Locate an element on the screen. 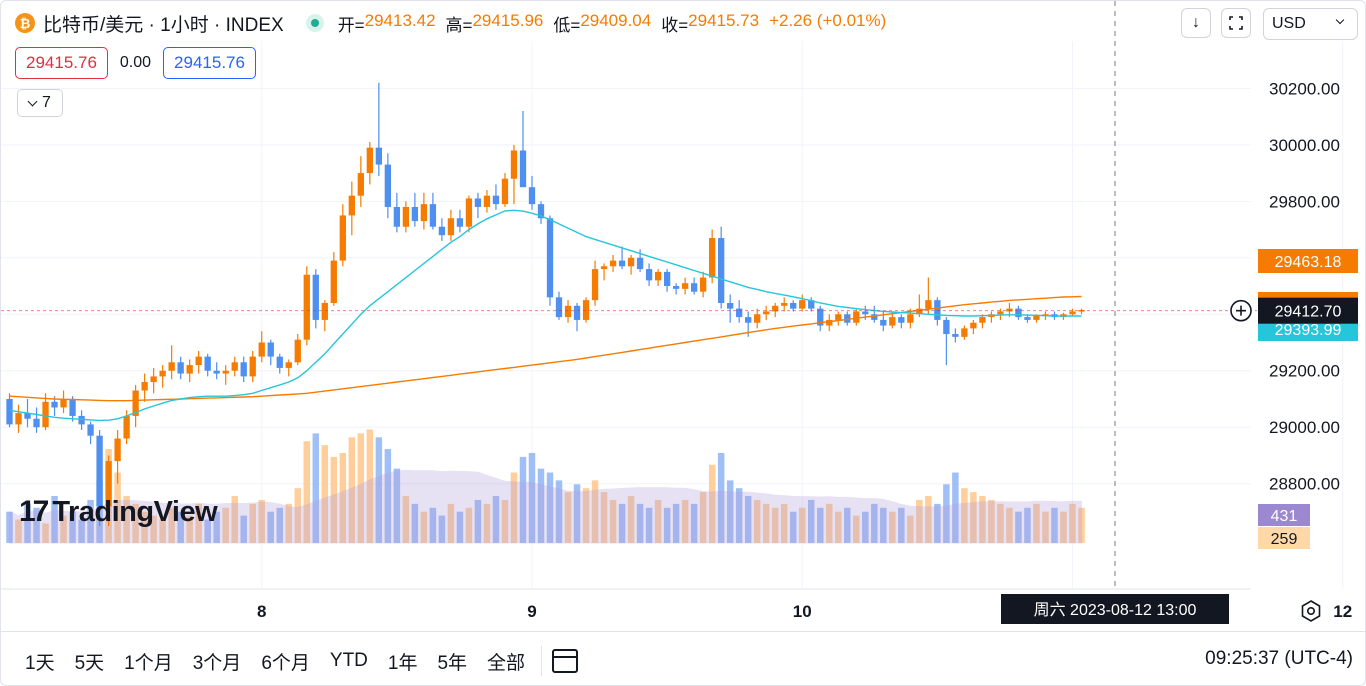 This screenshot has height=686, width=1366. buy-button: 29415.76 is located at coordinates (209, 63).